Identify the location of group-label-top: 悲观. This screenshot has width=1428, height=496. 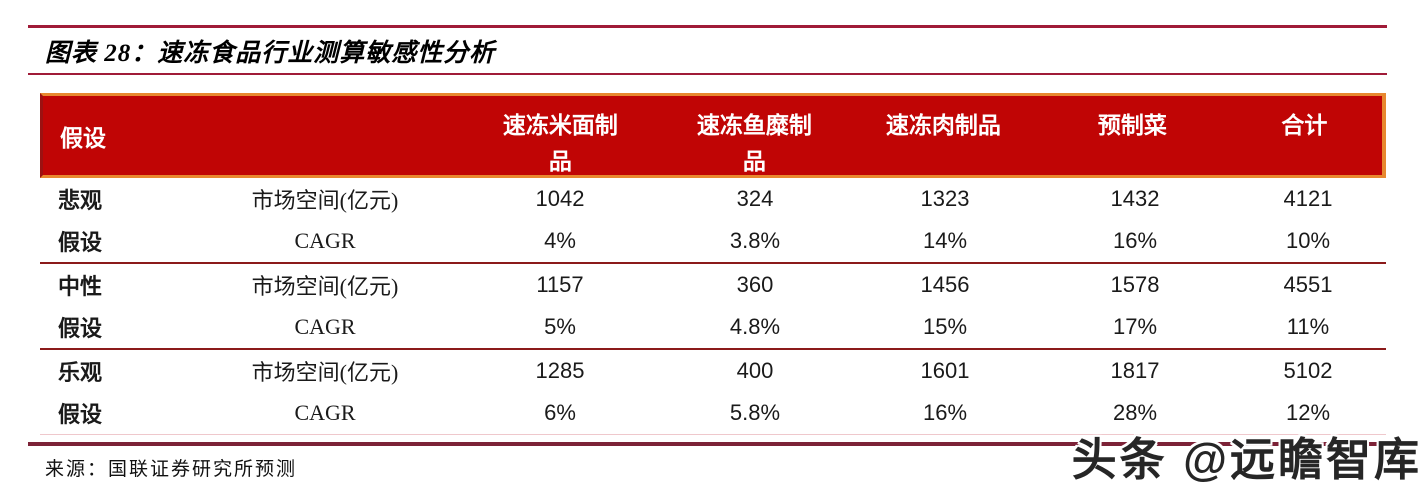
(80, 200).